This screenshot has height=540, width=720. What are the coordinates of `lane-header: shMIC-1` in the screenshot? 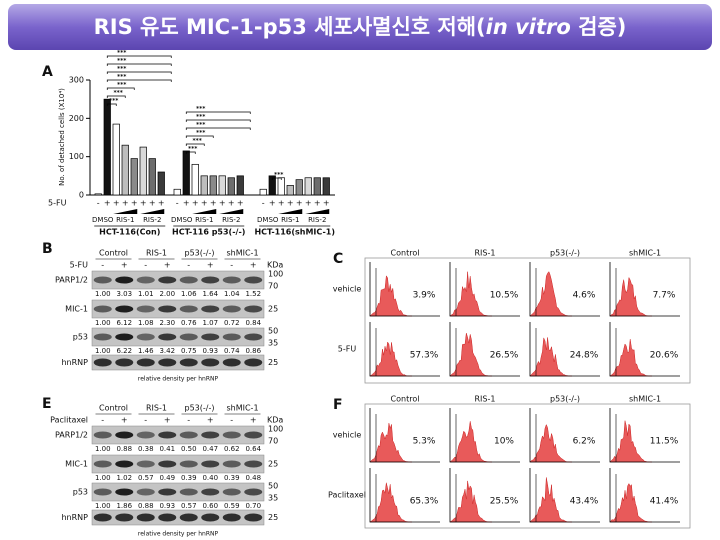 It's located at (242, 253).